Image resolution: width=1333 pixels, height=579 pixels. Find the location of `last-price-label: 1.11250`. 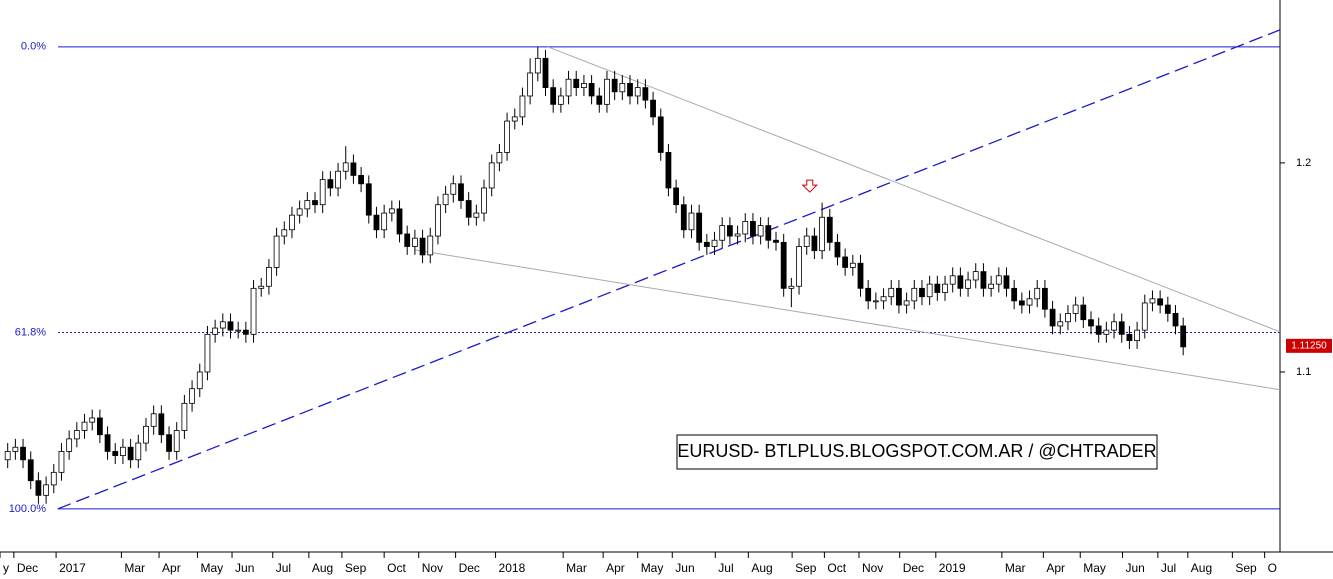

last-price-label: 1.11250 is located at coordinates (1309, 345).